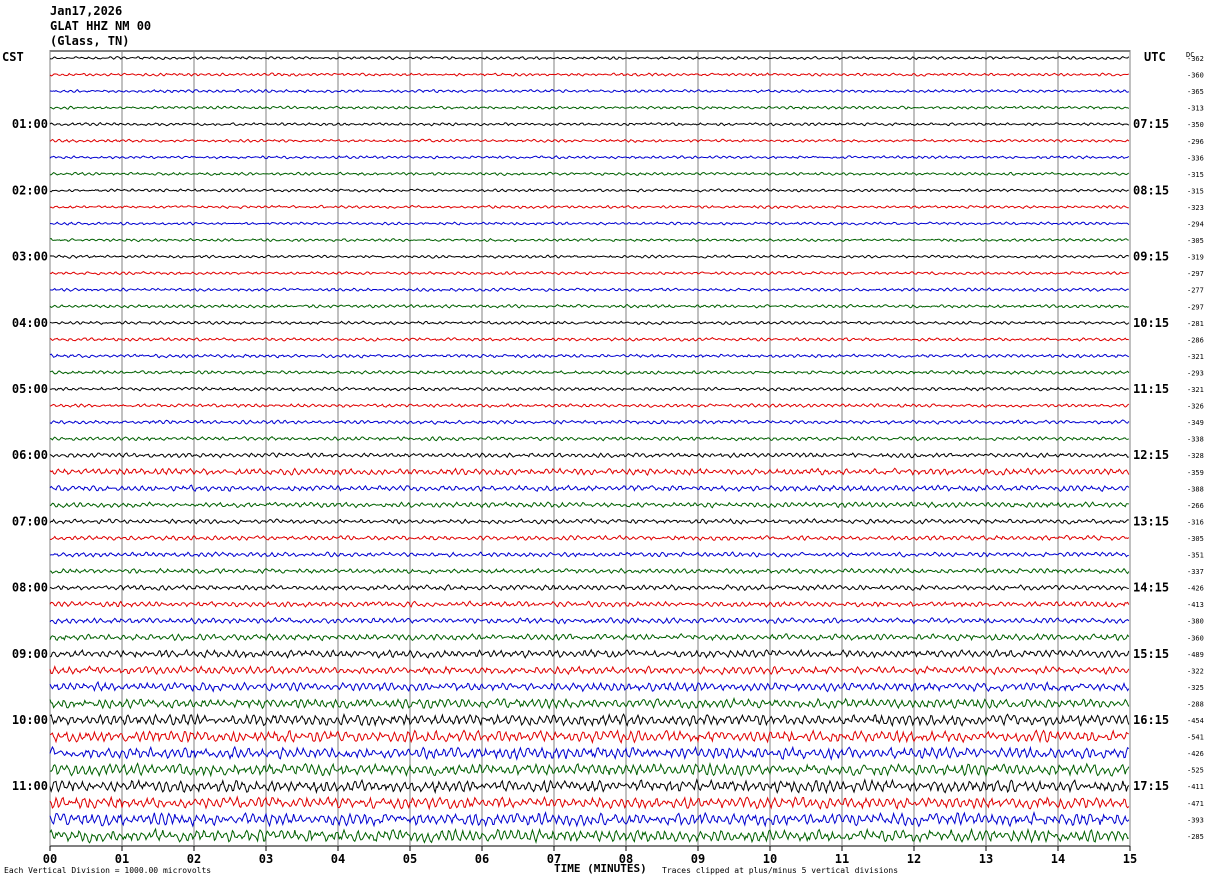  What do you see at coordinates (1151, 389) in the screenshot?
I see `utc-hour-label: 11:15` at bounding box center [1151, 389].